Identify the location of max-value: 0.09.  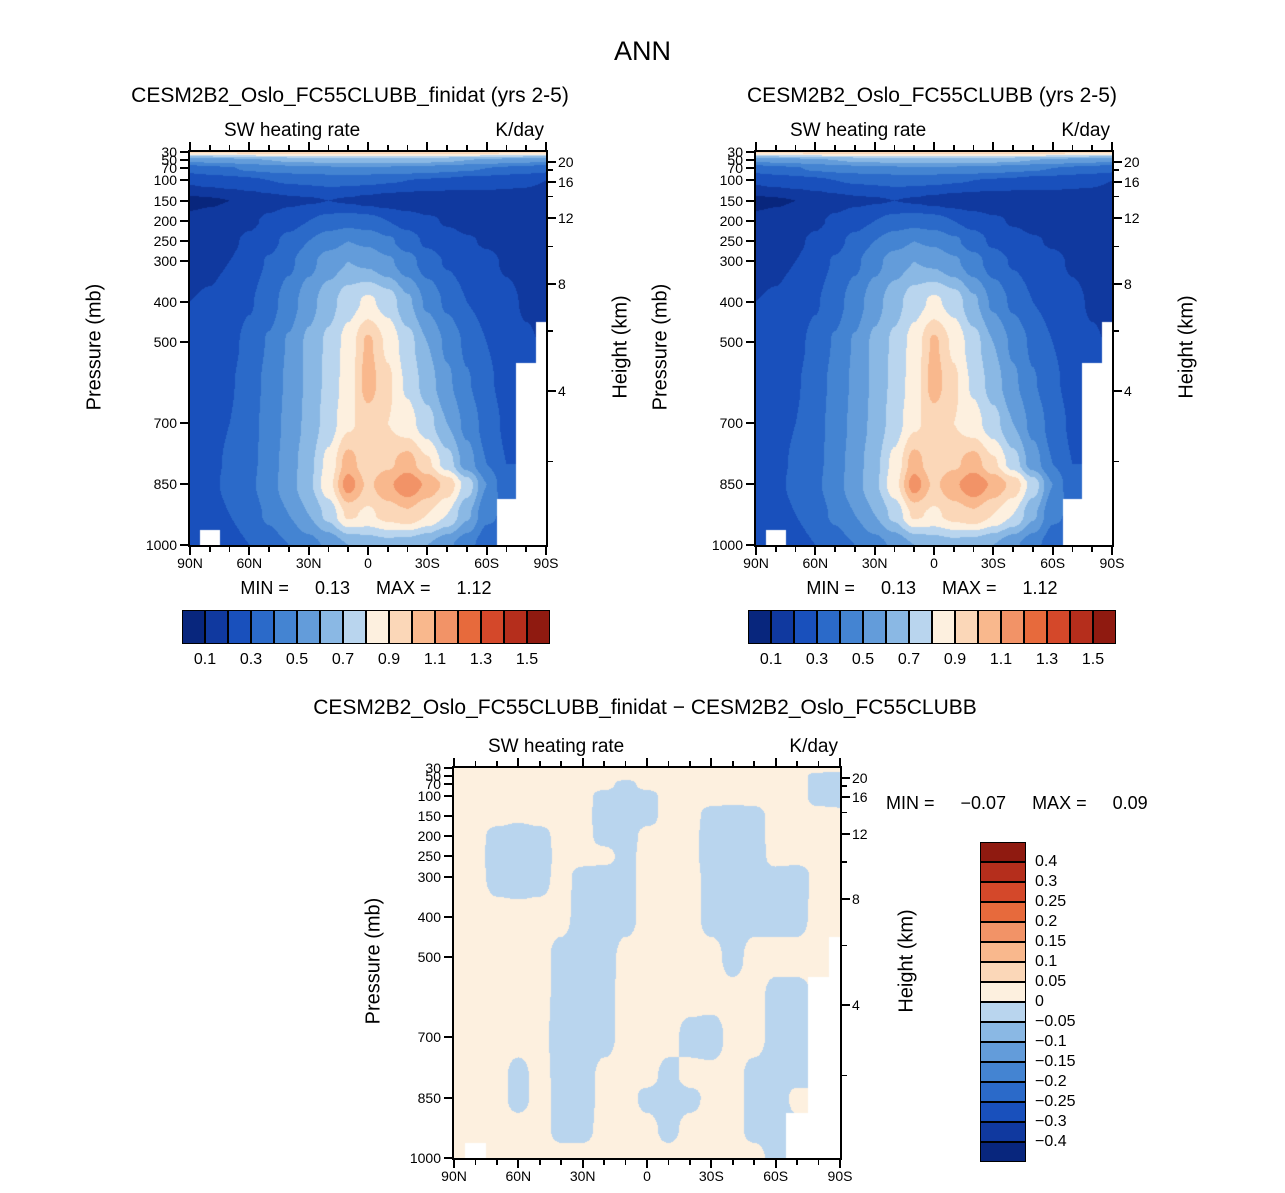
(1130, 803).